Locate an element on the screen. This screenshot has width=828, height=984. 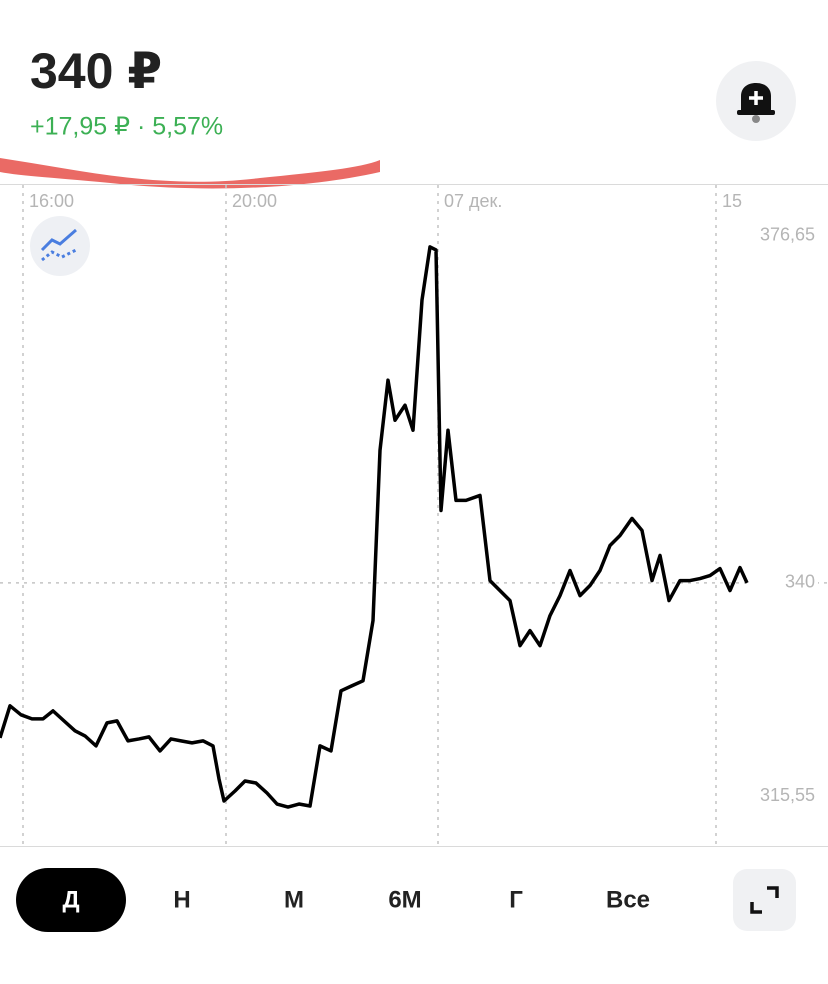
x-tick-label: 07 дек. is located at coordinates (473, 201).